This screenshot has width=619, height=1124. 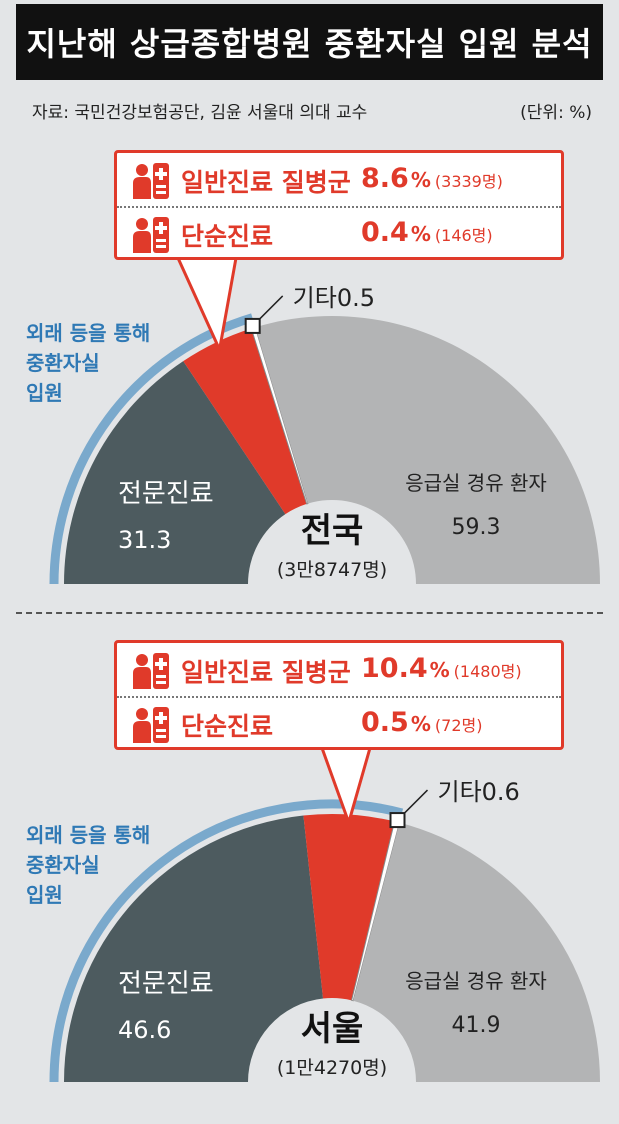 What do you see at coordinates (346, 785) in the screenshot?
I see `callout-pointer` at bounding box center [346, 785].